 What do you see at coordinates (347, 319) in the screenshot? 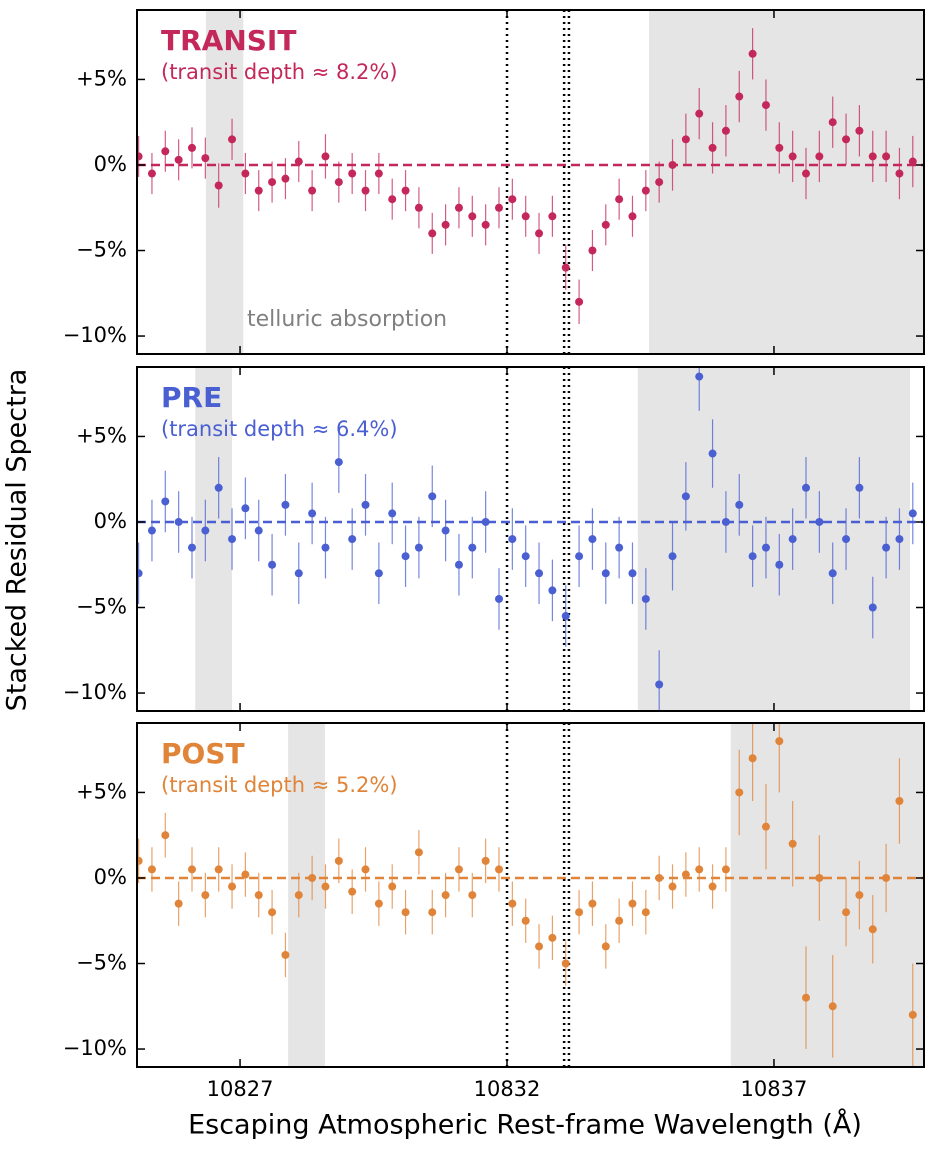
I see `annotation: telluric absorption` at bounding box center [347, 319].